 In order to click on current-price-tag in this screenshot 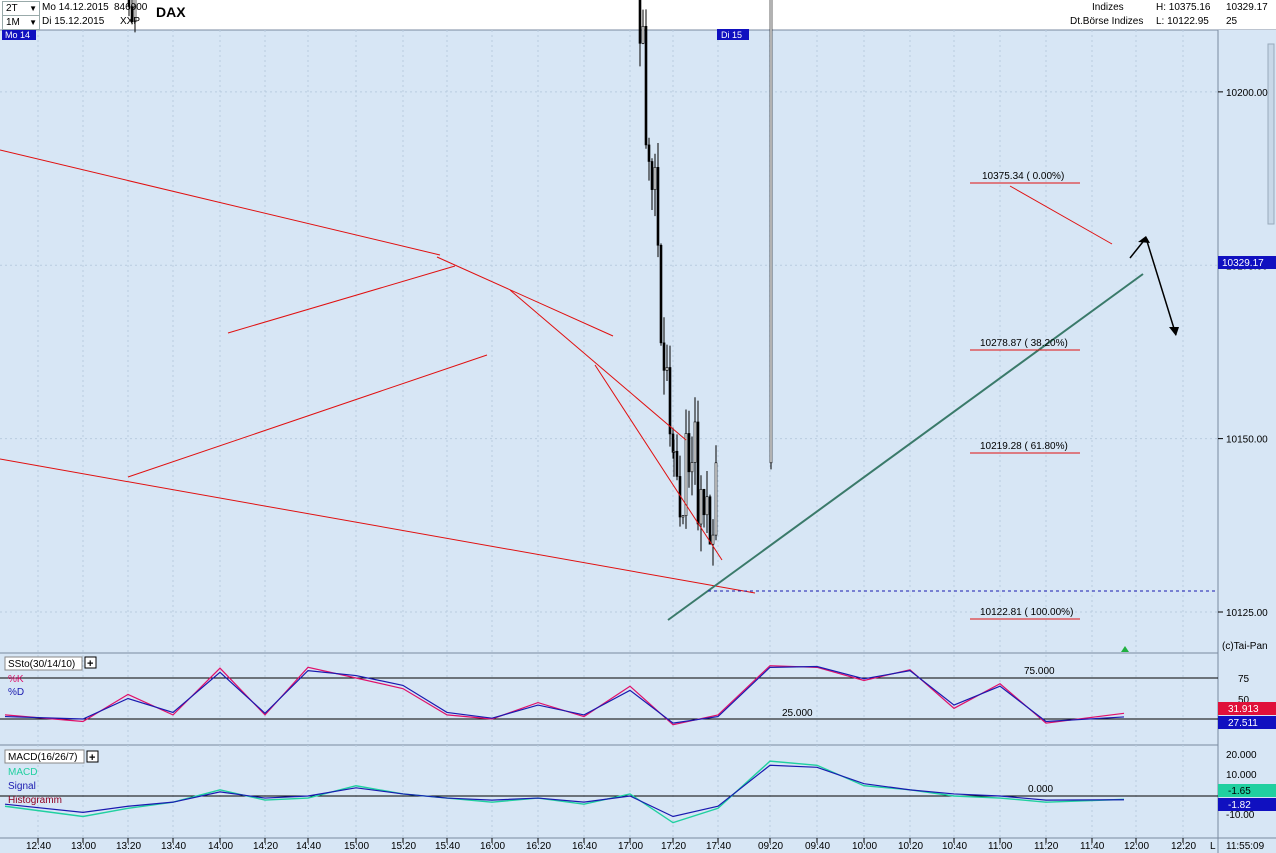, I will do `click(1247, 262)`.